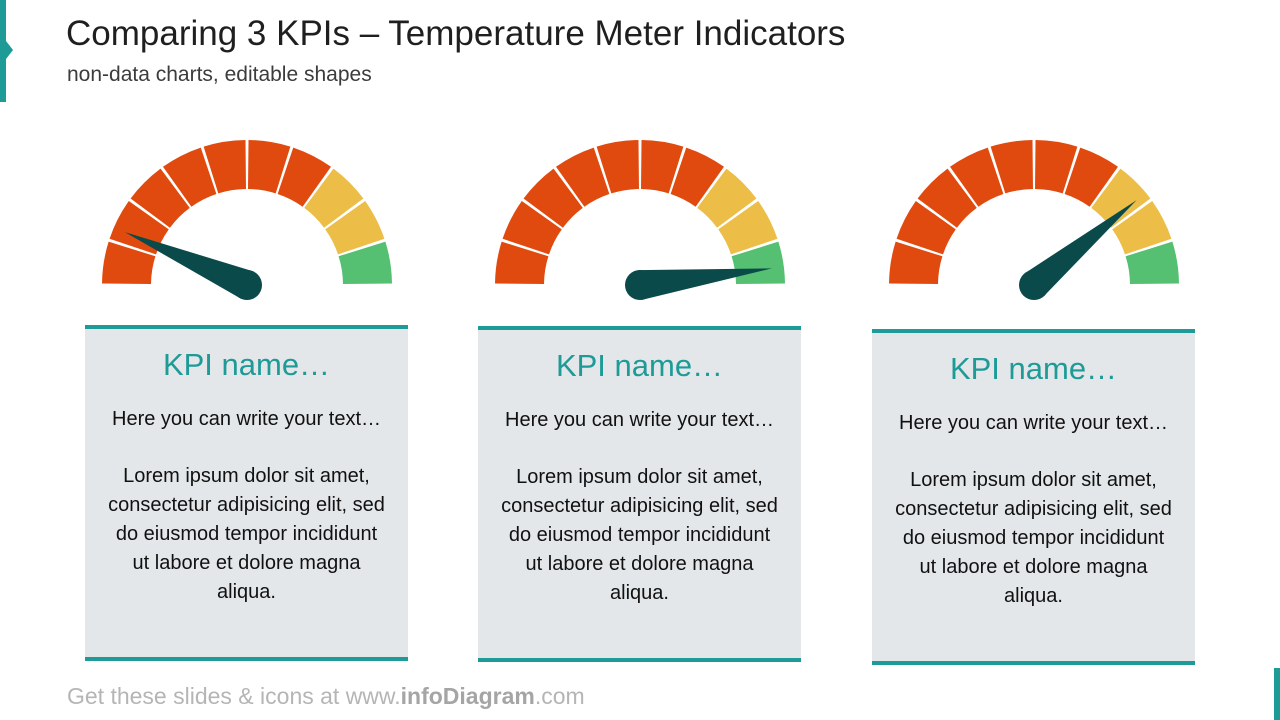 Image resolution: width=1280 pixels, height=720 pixels. I want to click on left-accent-bar, so click(3, 51).